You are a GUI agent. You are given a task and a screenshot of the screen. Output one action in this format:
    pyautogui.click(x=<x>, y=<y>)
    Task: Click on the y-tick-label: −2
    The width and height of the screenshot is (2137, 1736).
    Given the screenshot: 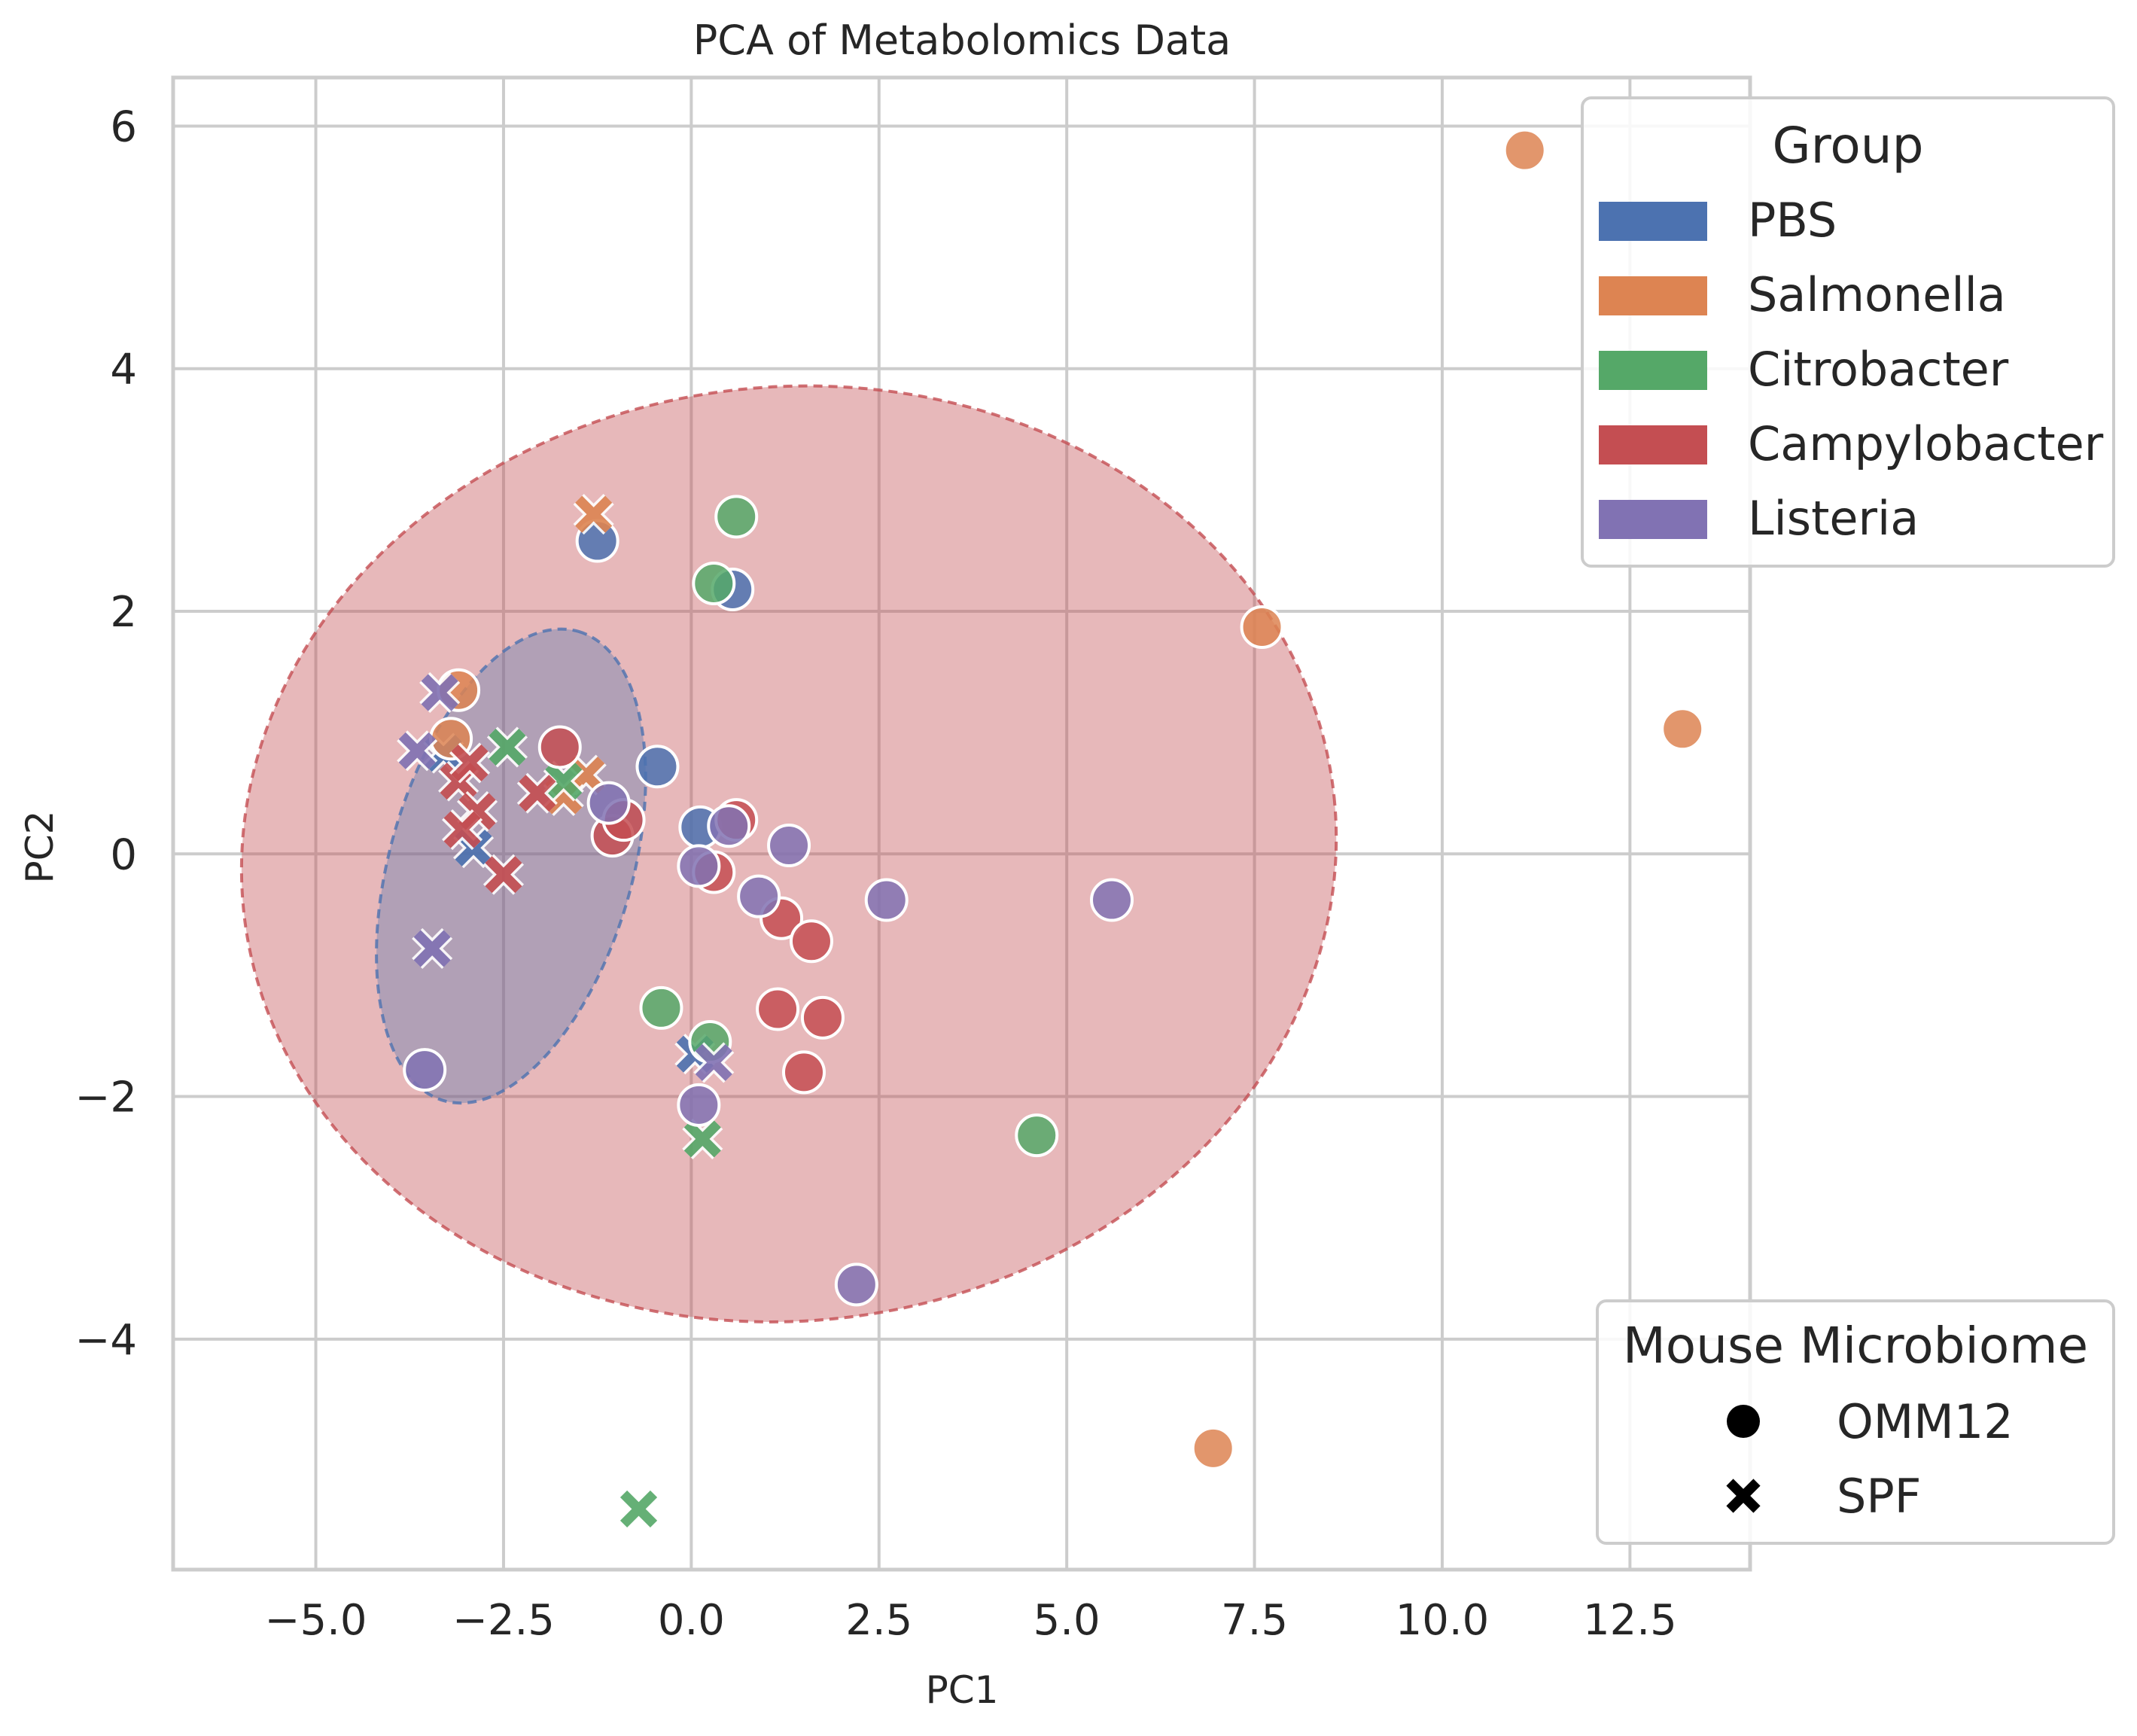 What is the action you would take?
    pyautogui.click(x=106, y=1098)
    